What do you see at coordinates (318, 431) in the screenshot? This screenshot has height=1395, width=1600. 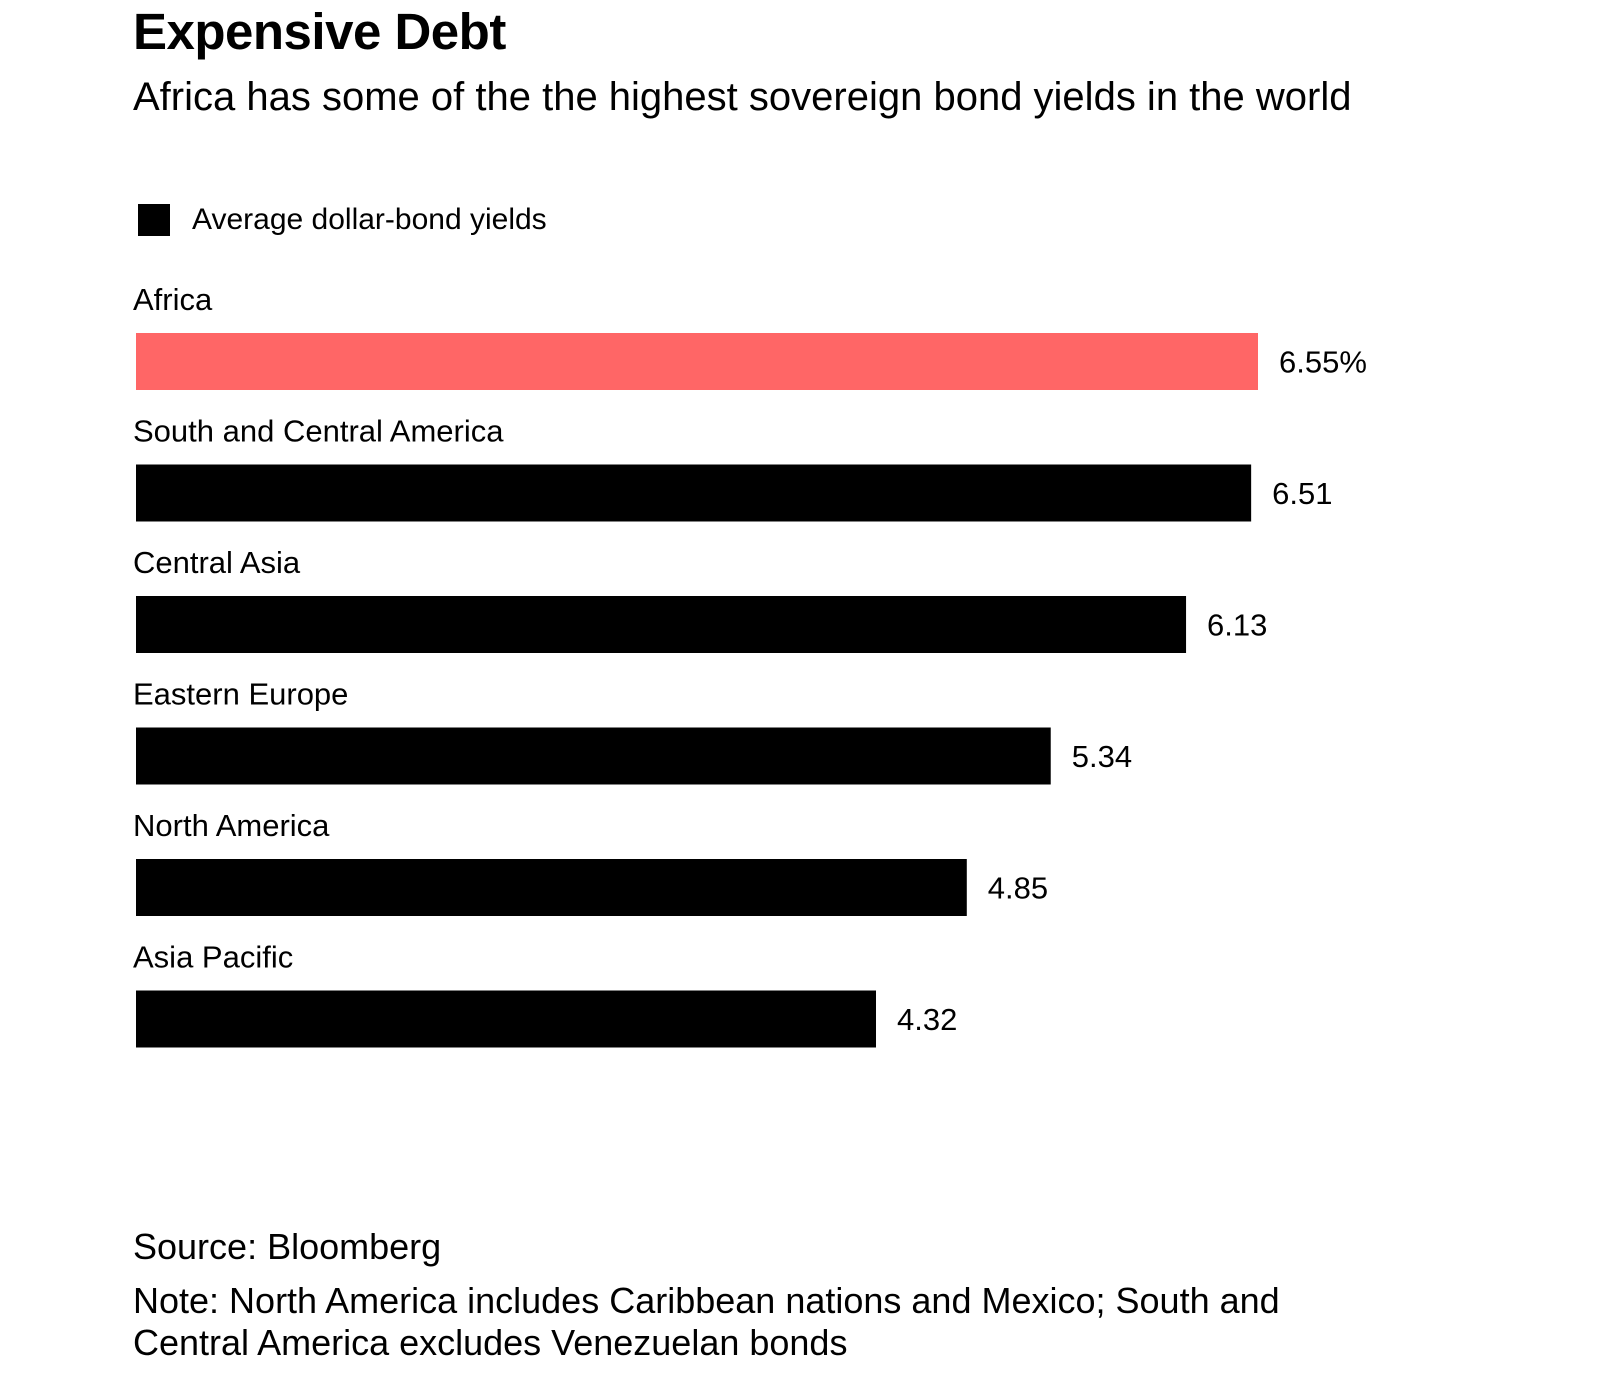 I see `category-label-south-and-central-america: South and Central America` at bounding box center [318, 431].